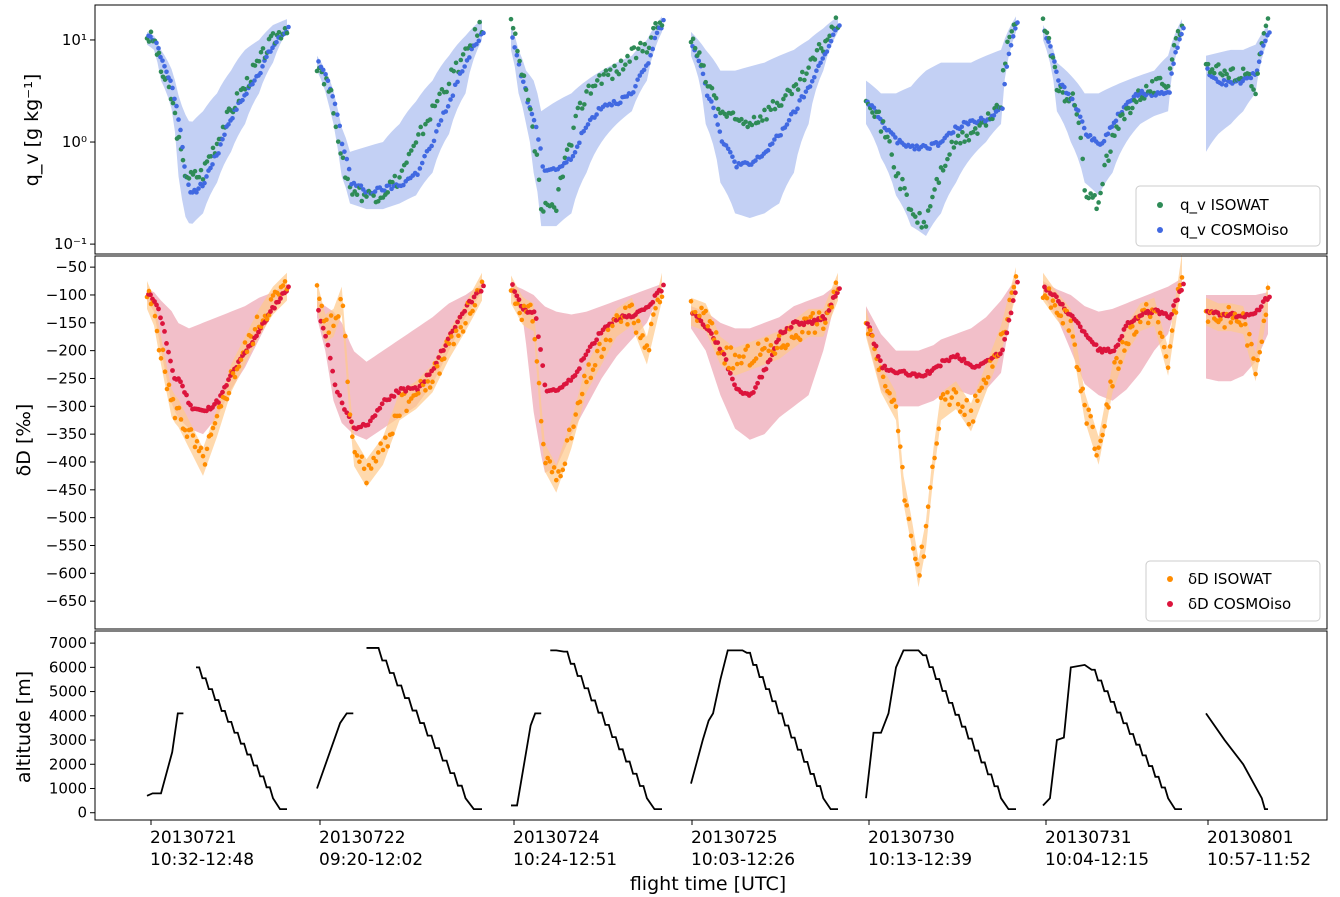  Describe the element at coordinates (68, 692) in the screenshot. I see `y-tick-label: 5000` at that location.